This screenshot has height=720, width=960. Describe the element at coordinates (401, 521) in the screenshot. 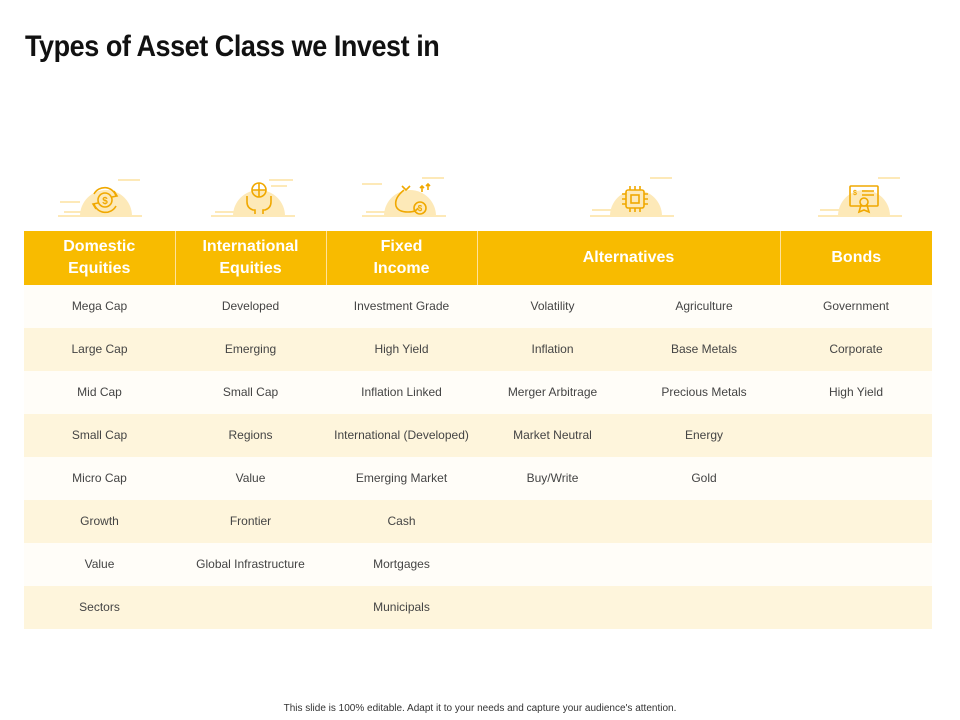

I see `table-cell: Cash` at that location.